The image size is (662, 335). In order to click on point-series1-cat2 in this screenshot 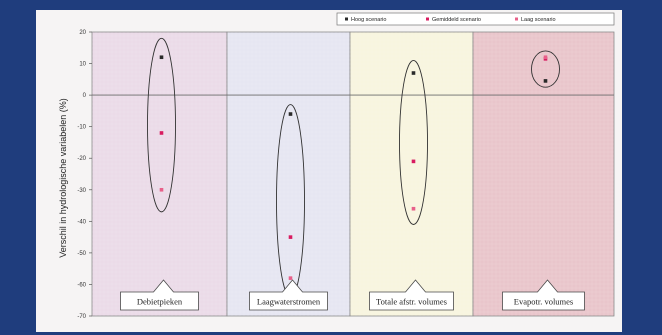, I will do `click(290, 114)`.